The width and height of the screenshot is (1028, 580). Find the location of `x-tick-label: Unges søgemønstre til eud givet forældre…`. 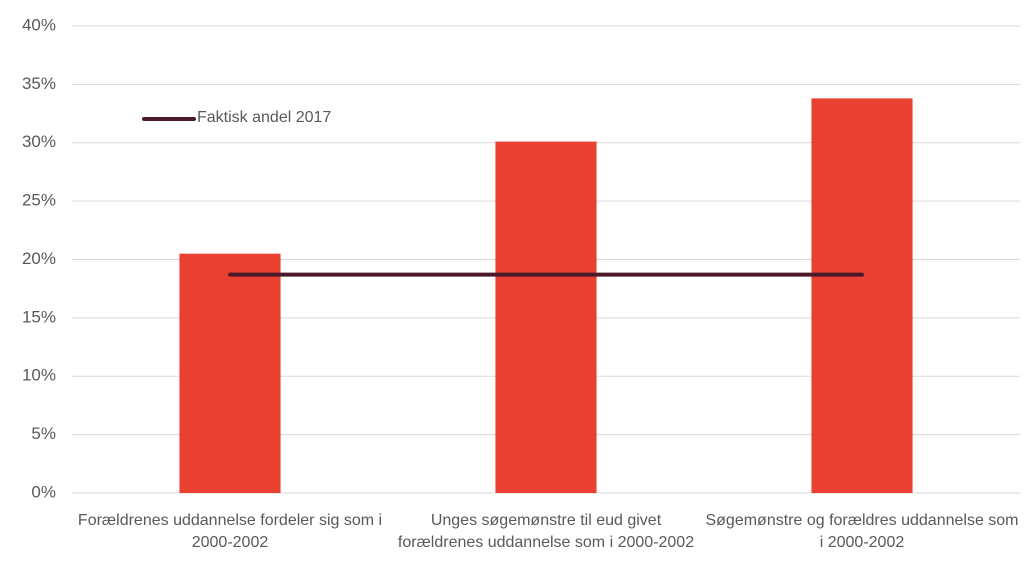

x-tick-label: Unges søgemønstre til eud givet forældre… is located at coordinates (546, 531).